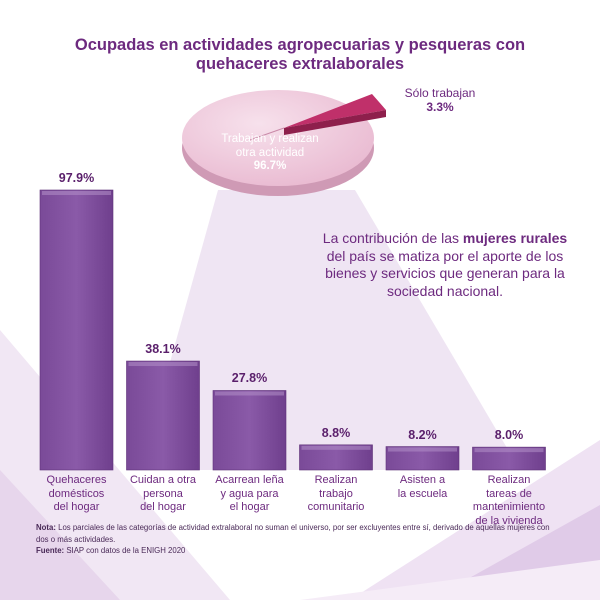 This screenshot has width=600, height=600. I want to click on bar-category-label: Cuidan a otra persona del hogar, so click(163, 494).